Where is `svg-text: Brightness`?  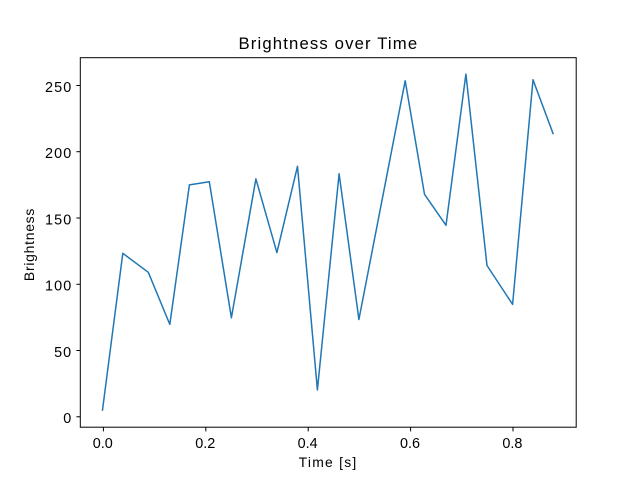
svg-text: Brightness is located at coordinates (29, 244).